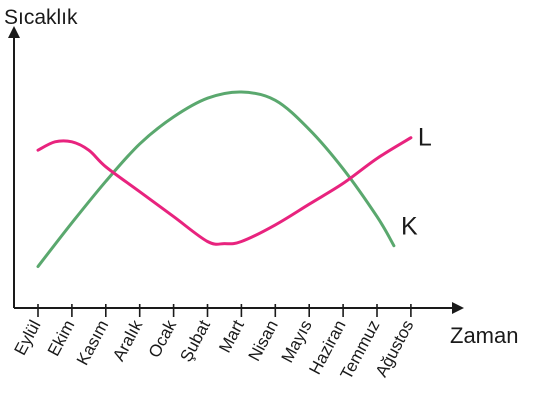 Image resolution: width=544 pixels, height=410 pixels. I want to click on y-axis-title: Sıcaklık, so click(41, 17).